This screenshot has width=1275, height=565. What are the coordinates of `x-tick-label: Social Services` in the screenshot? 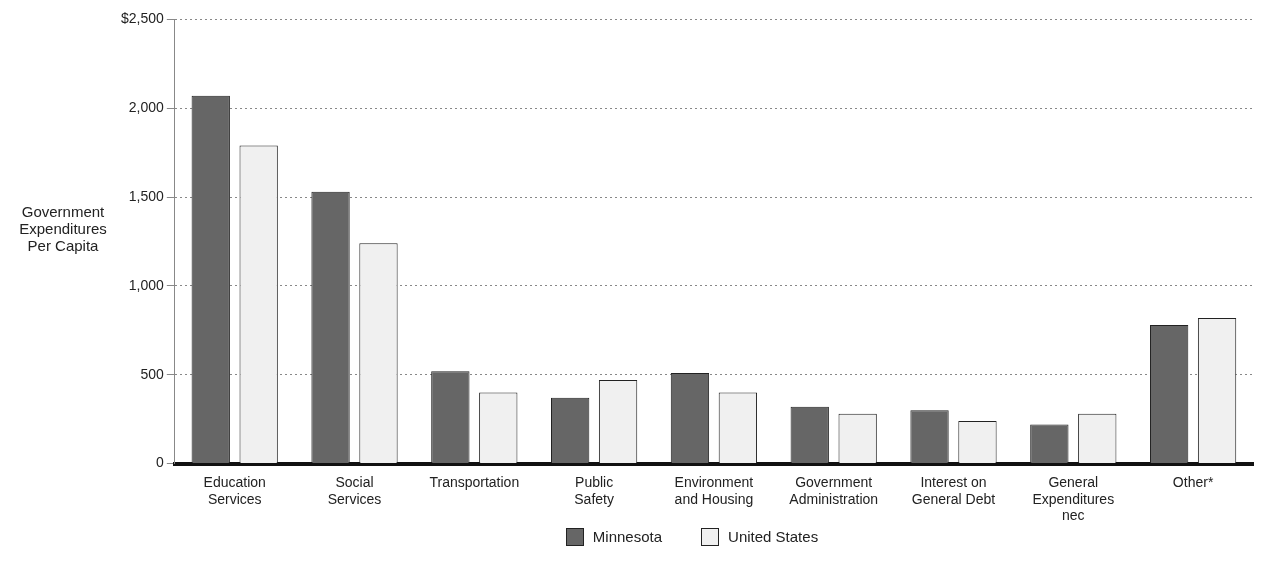 It's located at (354, 490).